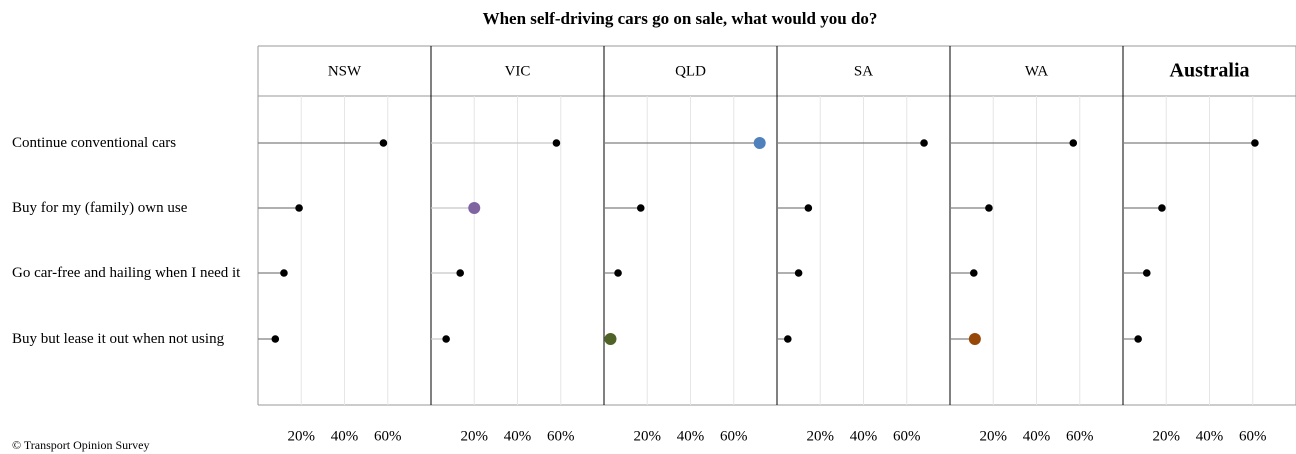 This screenshot has height=454, width=1296. I want to click on panel-header: QLD, so click(690, 71).